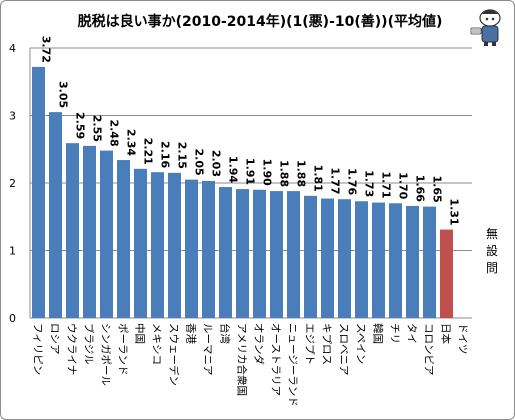 The image size is (515, 420). Describe the element at coordinates (491, 234) in the screenshot. I see `no-question-note-char-1: 無` at that location.